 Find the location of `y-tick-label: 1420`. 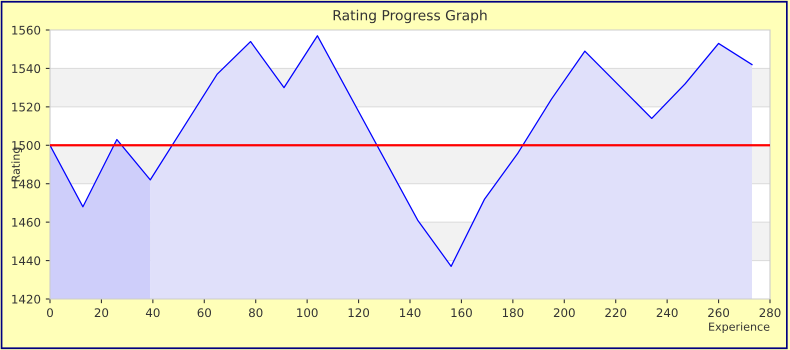

y-tick-label: 1420 is located at coordinates (26, 299).